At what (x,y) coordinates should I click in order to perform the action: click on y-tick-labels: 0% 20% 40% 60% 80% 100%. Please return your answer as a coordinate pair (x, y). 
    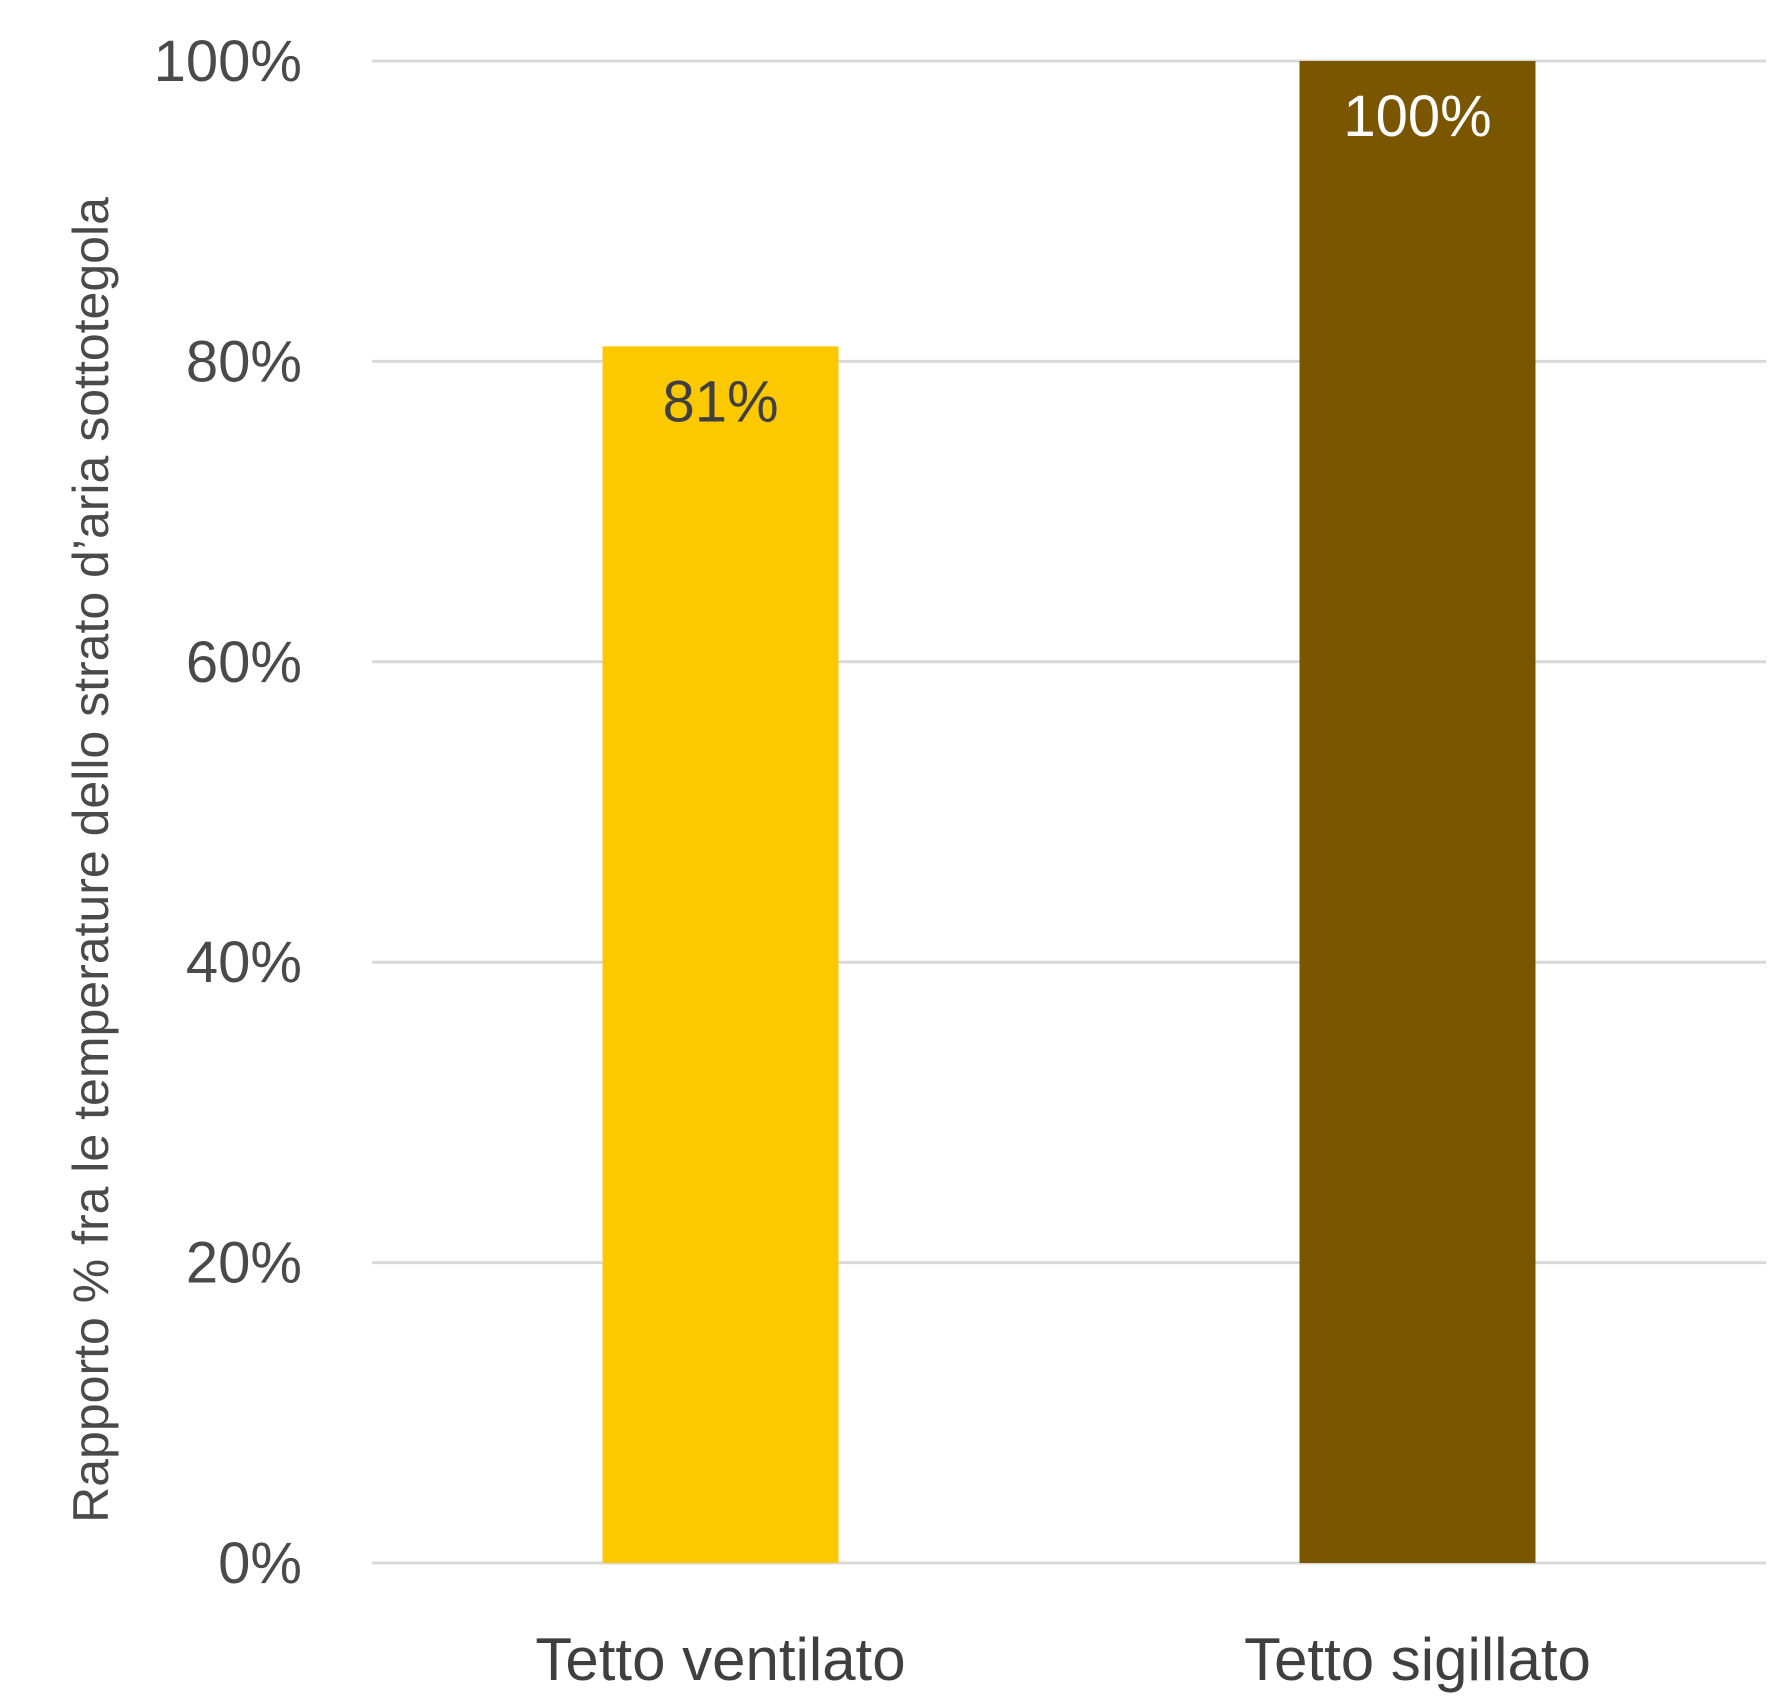
    Looking at the image, I should click on (228, 812).